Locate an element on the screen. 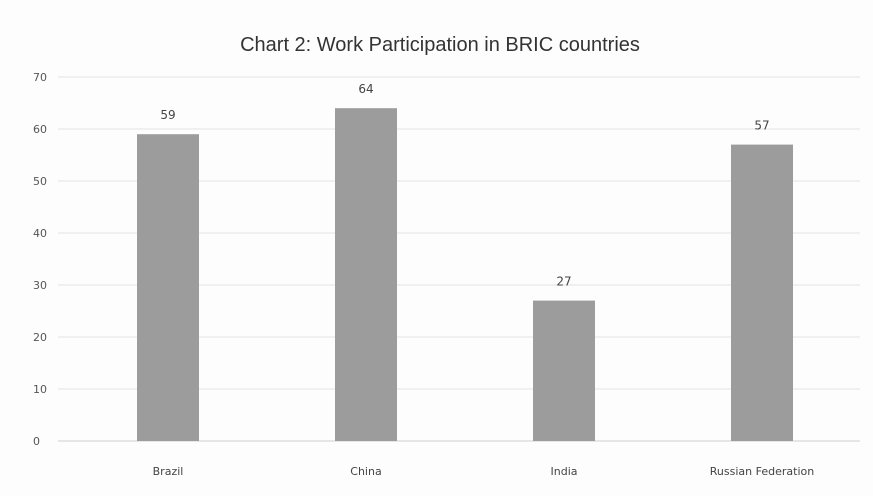  y-axis-ticks: 0 10 20 30 40 50 60 70 is located at coordinates (40, 259).